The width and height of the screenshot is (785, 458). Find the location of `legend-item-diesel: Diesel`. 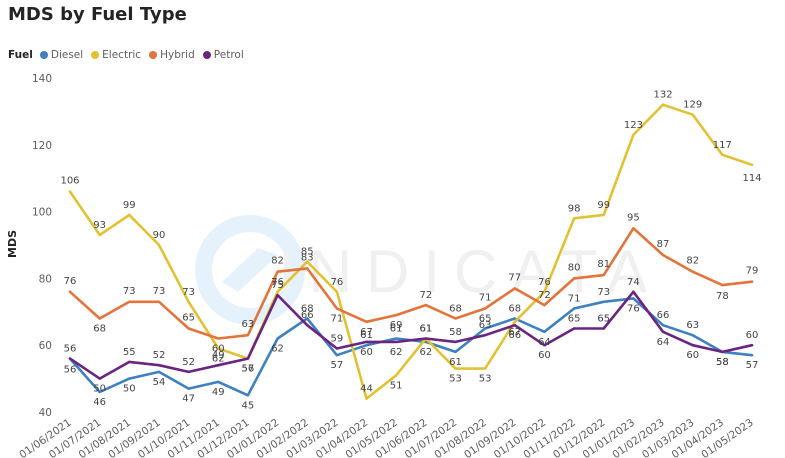

legend-item-diesel: Diesel is located at coordinates (61, 55).